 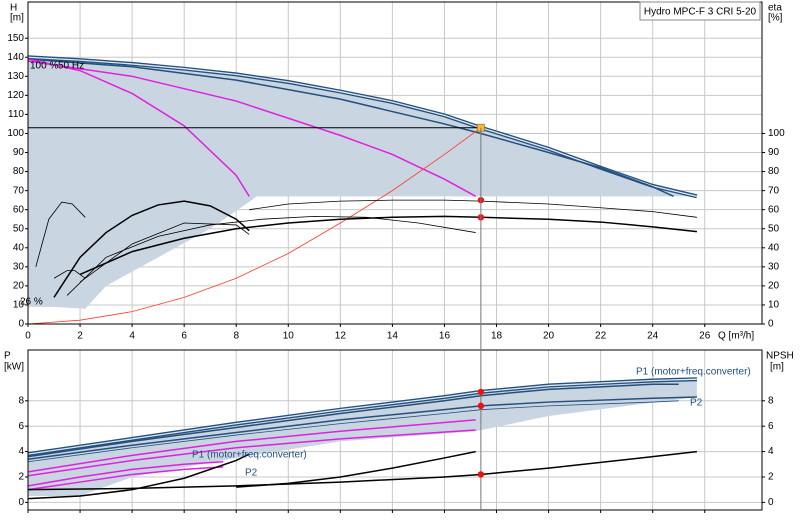 What do you see at coordinates (19, 247) in the screenshot?
I see `y-tick-label: 40` at bounding box center [19, 247].